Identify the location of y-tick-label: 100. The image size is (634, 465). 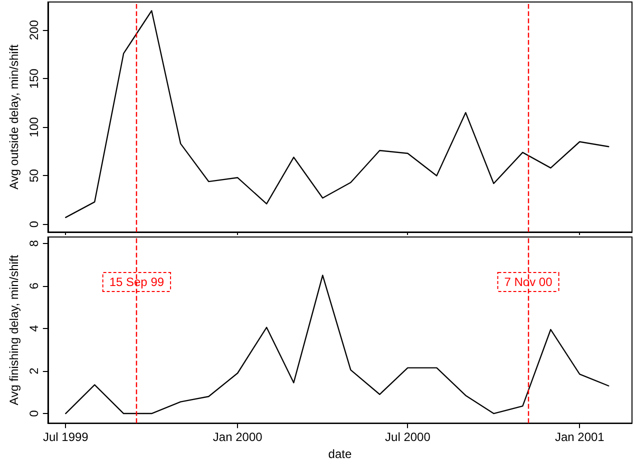
(33, 127).